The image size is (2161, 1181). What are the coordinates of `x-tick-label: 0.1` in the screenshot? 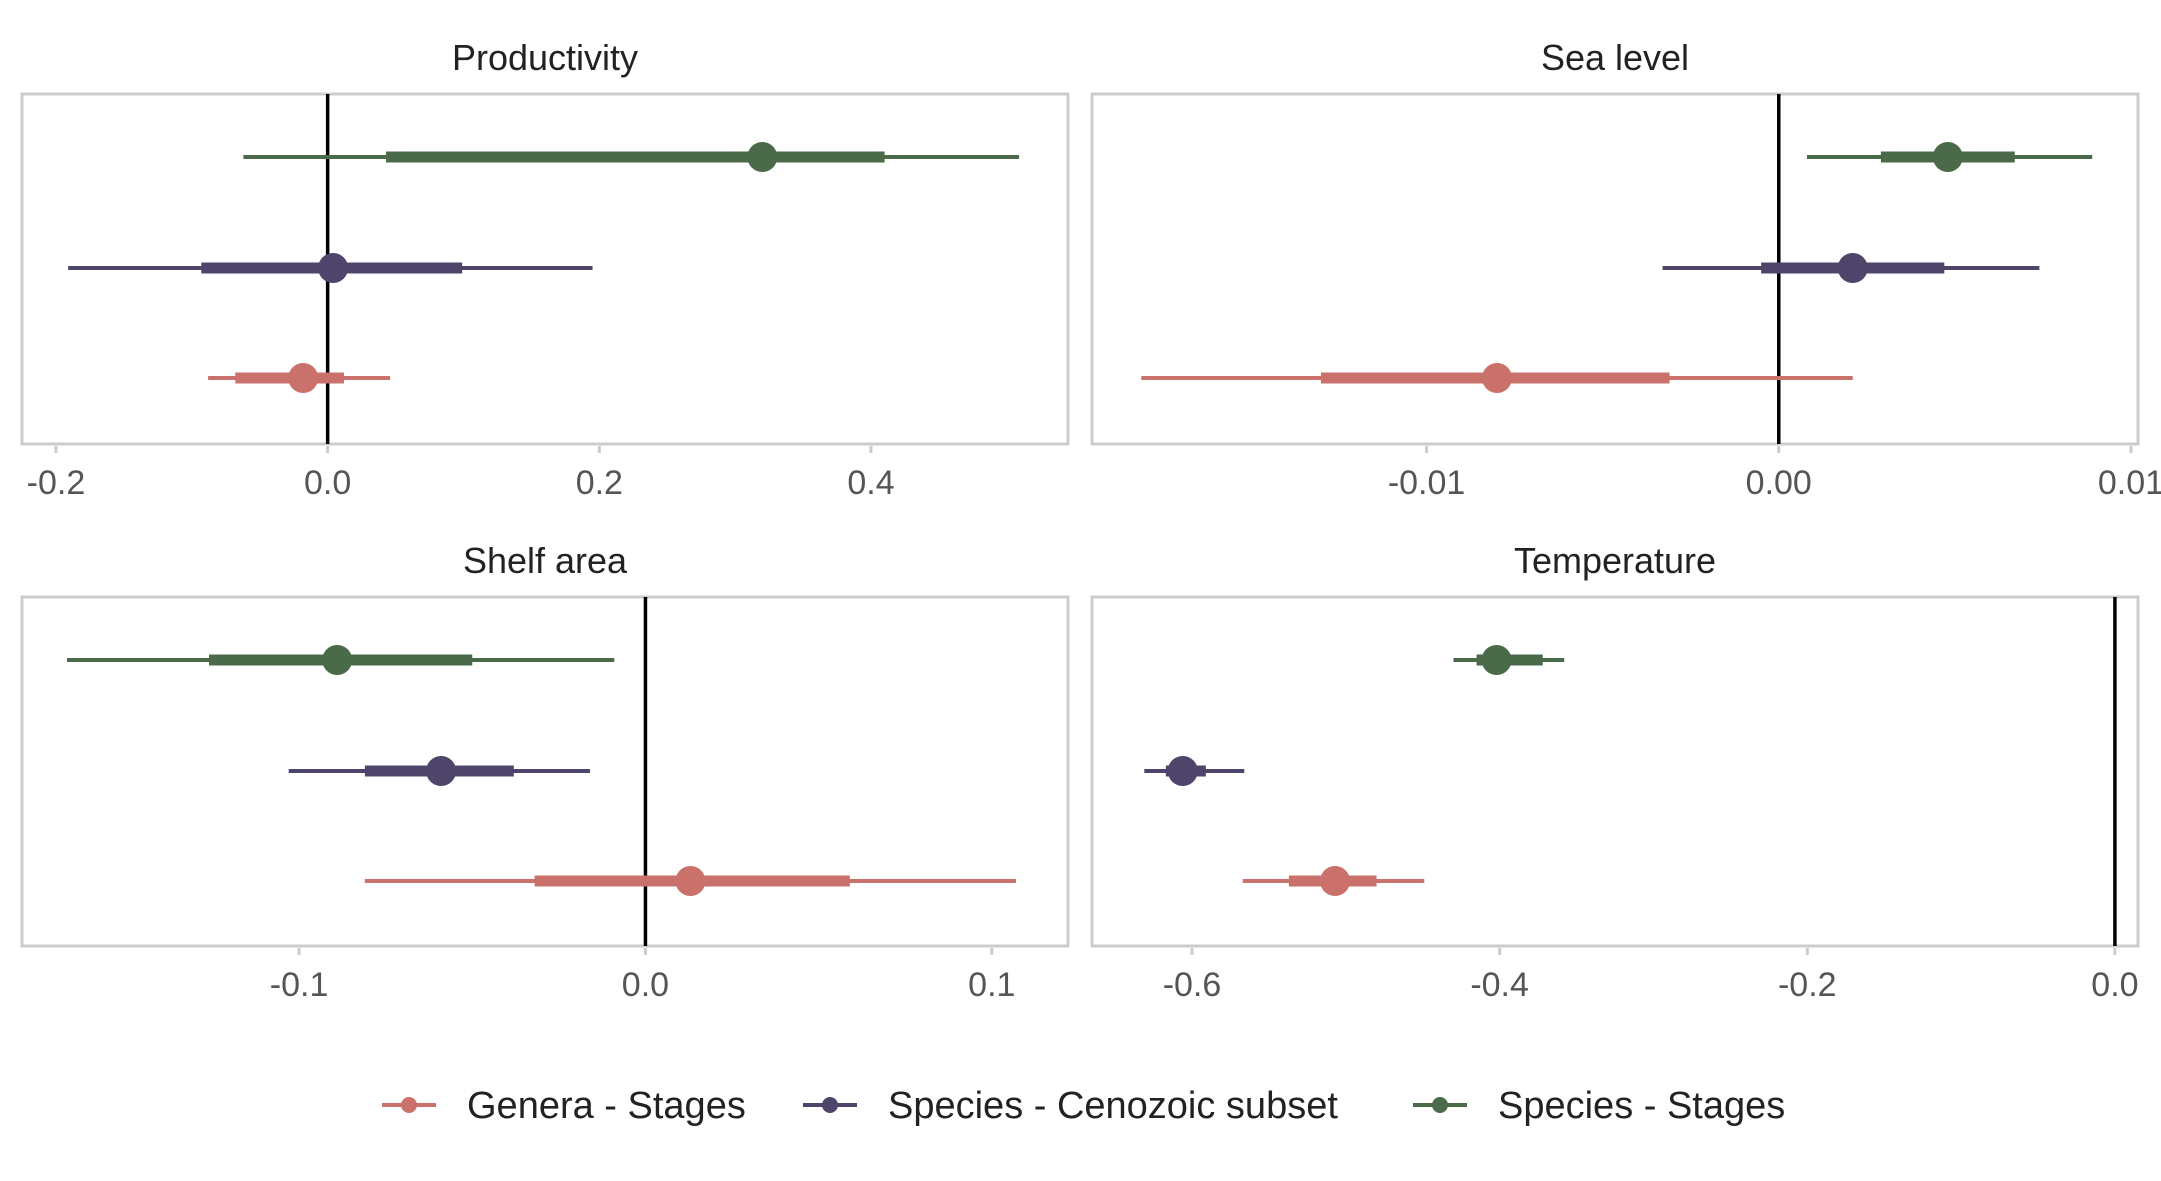 It's located at (991, 985).